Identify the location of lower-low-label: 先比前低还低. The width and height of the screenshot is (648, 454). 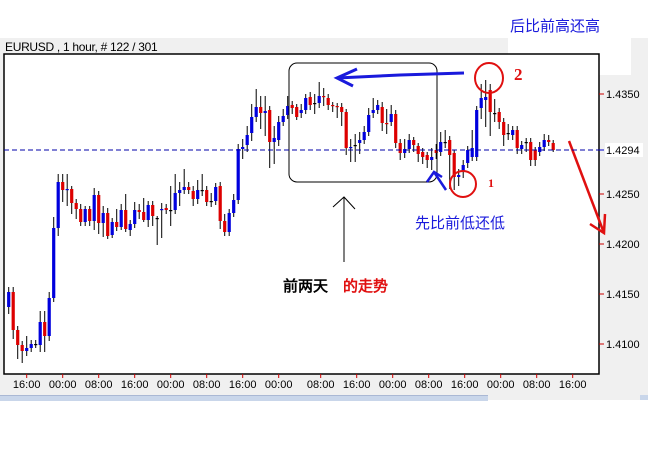
(460, 223).